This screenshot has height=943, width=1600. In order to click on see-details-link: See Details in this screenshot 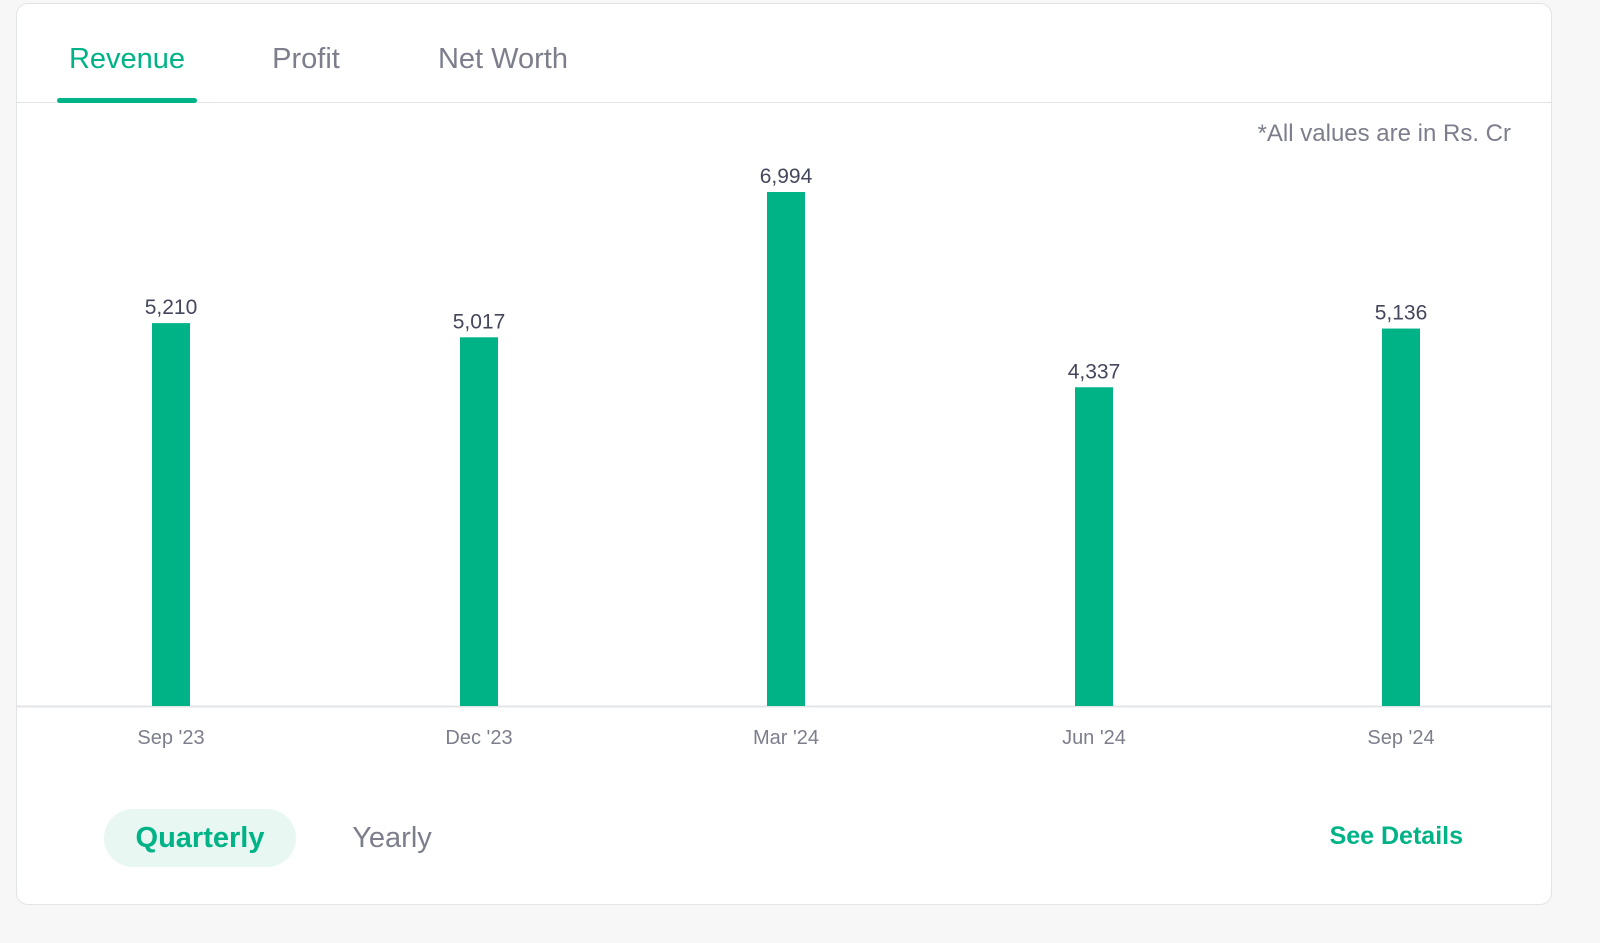, I will do `click(1396, 836)`.